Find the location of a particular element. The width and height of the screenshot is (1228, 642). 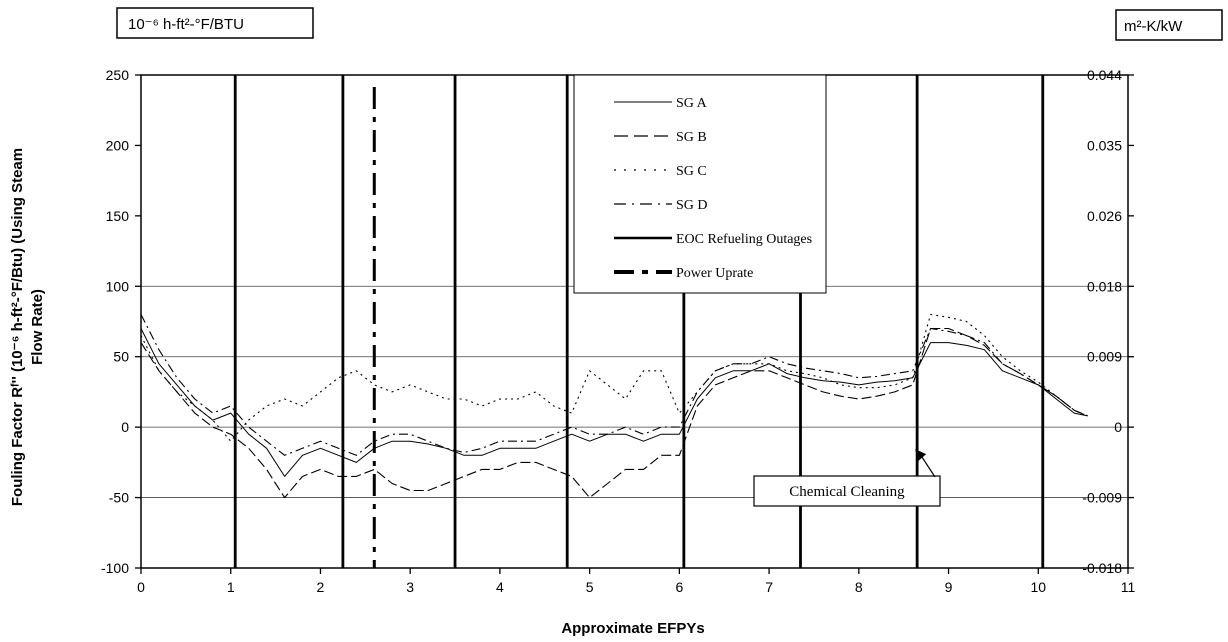

x-tick-label-7: 7 is located at coordinates (769, 587).